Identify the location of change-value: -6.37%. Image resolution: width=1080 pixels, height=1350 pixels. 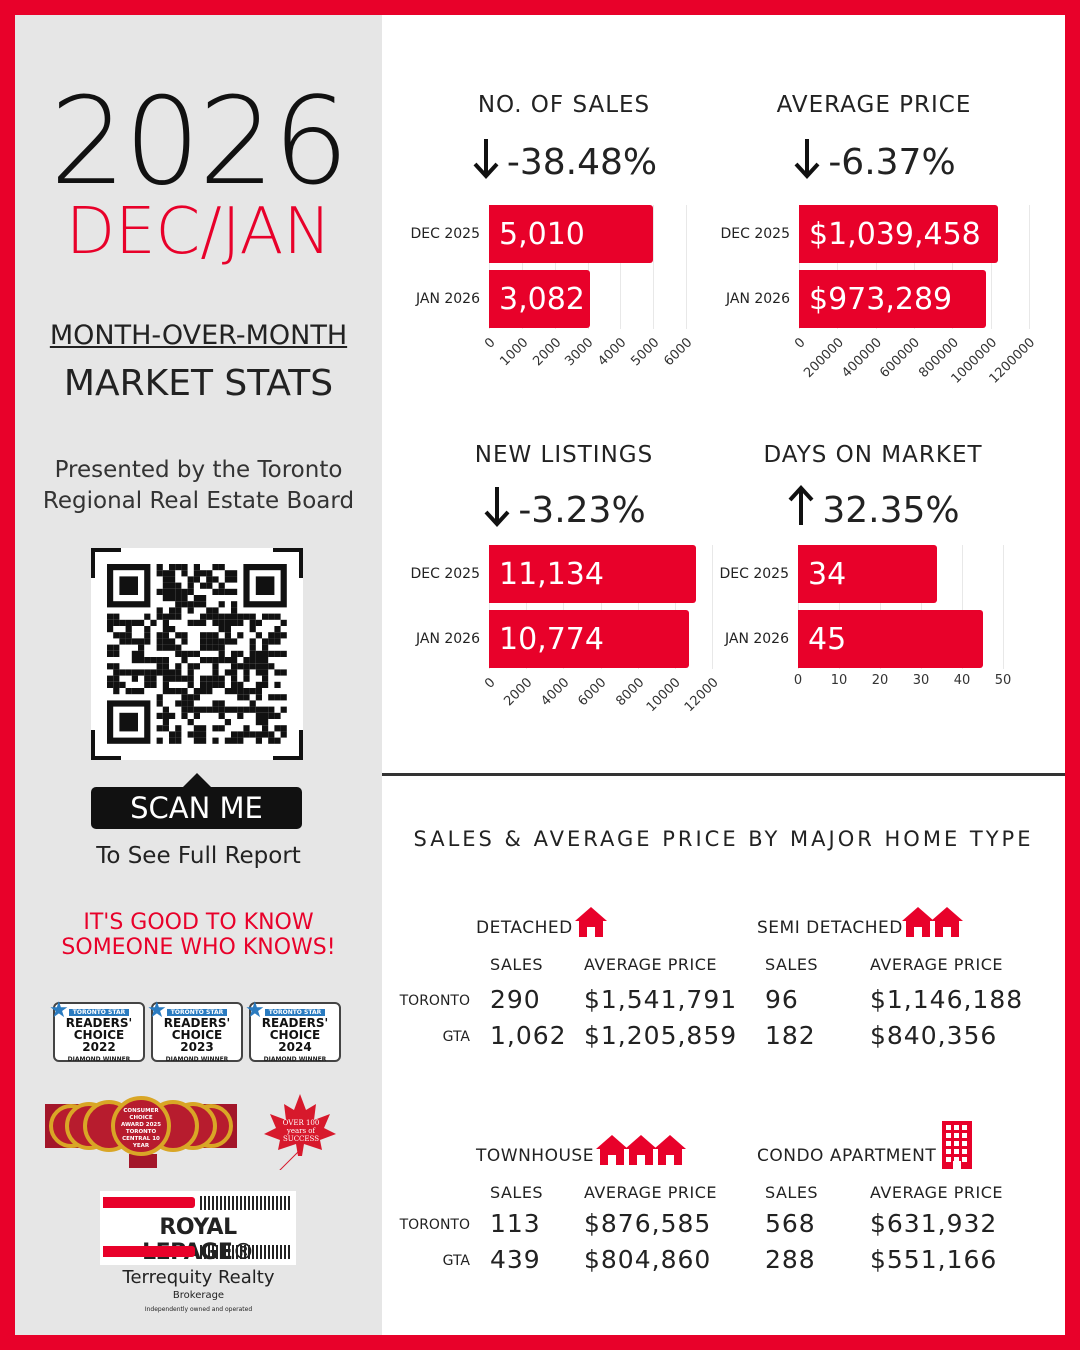
(892, 162).